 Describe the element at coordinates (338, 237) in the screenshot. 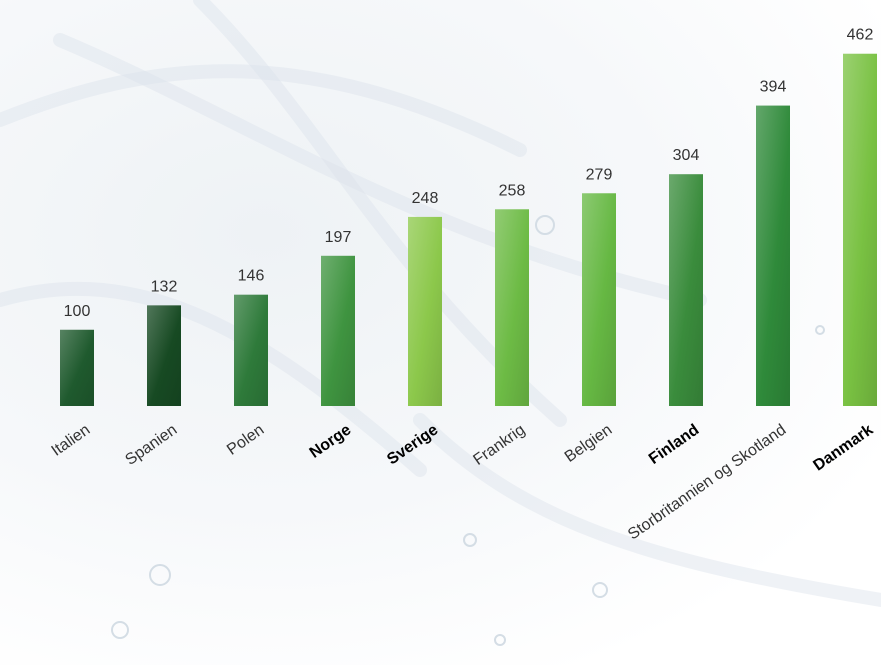

I see `value-label: 197` at that location.